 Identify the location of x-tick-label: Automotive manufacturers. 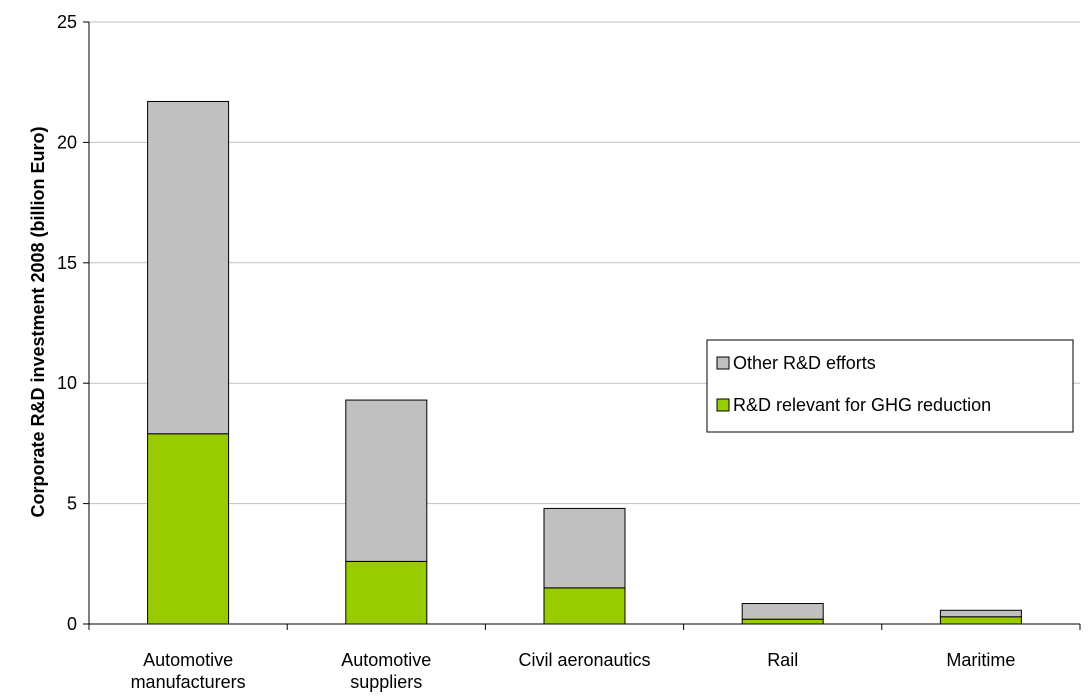
(188, 671).